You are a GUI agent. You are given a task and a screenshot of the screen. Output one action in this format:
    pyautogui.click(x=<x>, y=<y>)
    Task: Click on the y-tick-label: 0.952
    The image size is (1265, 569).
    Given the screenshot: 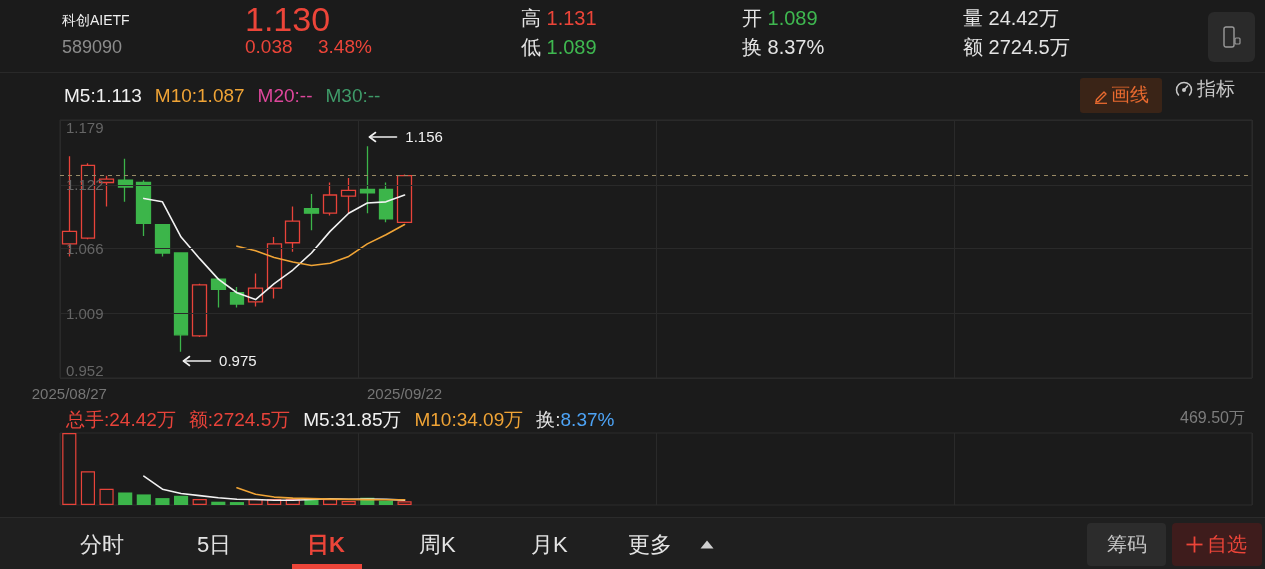 What is the action you would take?
    pyautogui.click(x=85, y=370)
    